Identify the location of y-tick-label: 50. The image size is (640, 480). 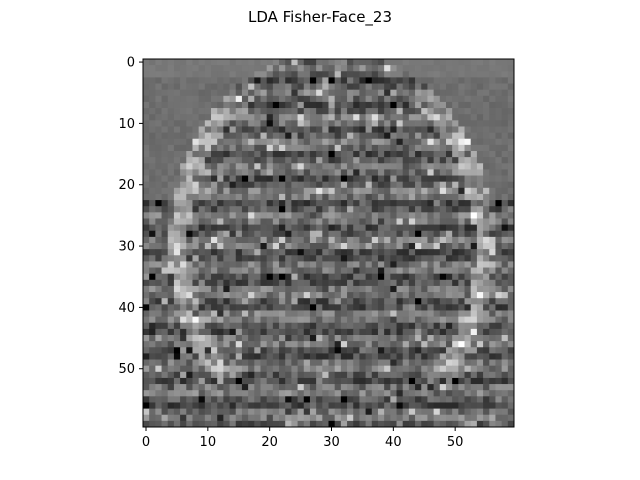
(126, 369).